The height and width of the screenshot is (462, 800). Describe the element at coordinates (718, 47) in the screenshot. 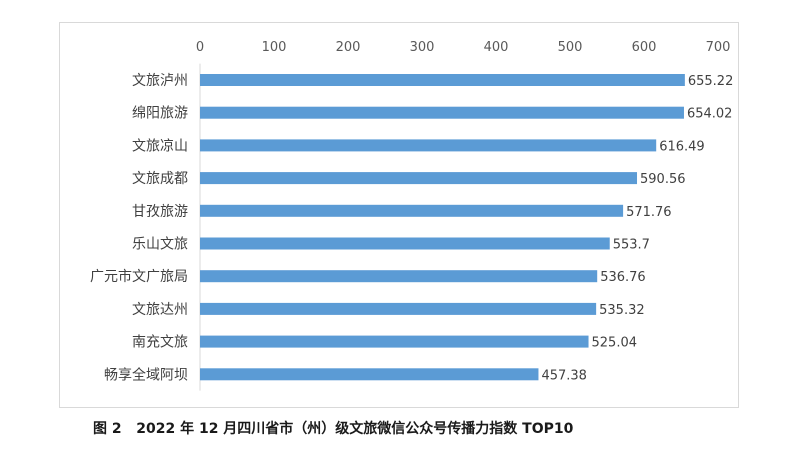

I see `x-tick-label-7: 700` at that location.